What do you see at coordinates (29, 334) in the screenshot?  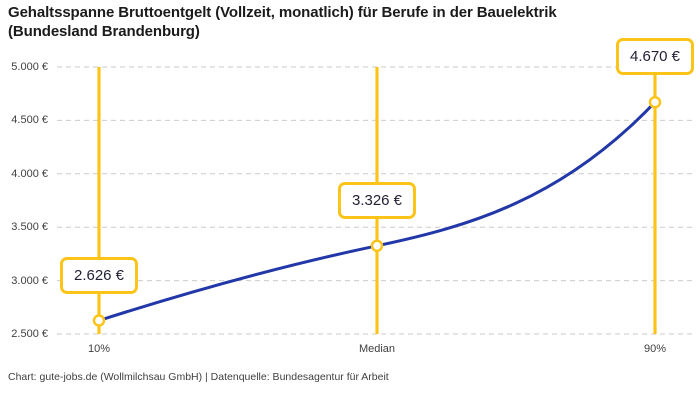 I see `y-axis-tick-label: 2.500 €` at bounding box center [29, 334].